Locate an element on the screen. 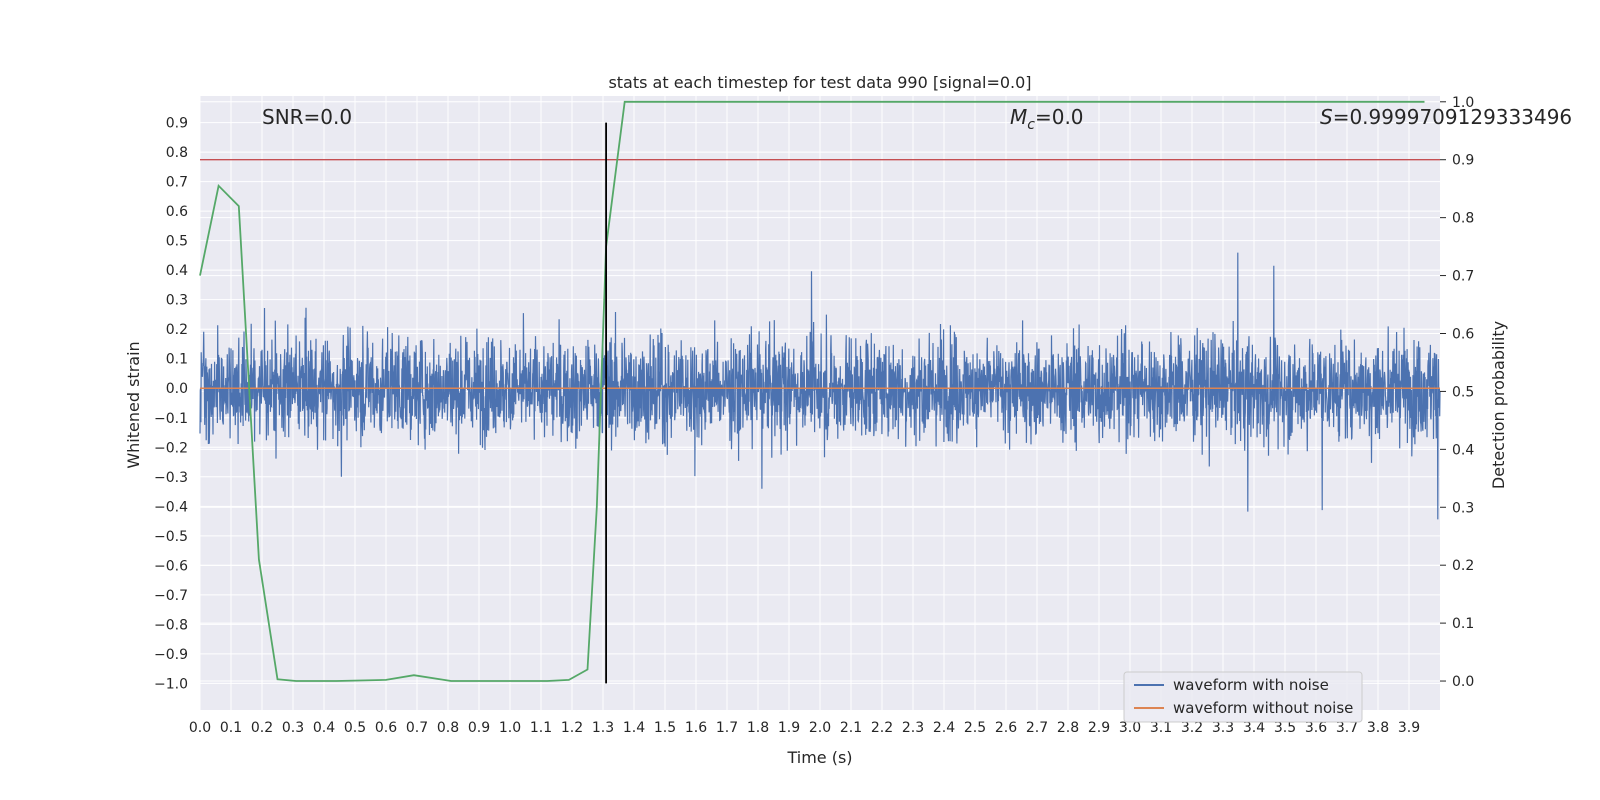  x-tick-label: 1.9 is located at coordinates (789, 728).